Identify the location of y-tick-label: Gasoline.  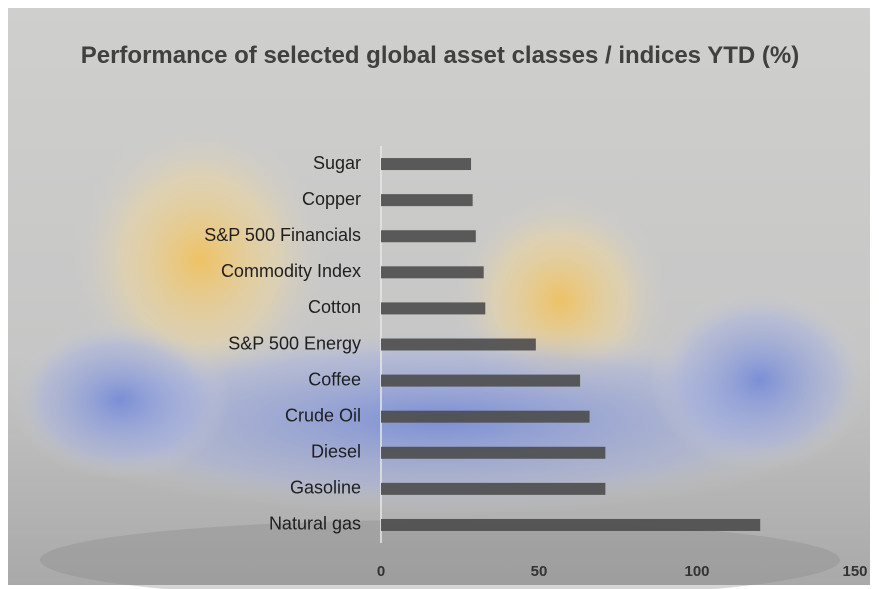
(325, 488).